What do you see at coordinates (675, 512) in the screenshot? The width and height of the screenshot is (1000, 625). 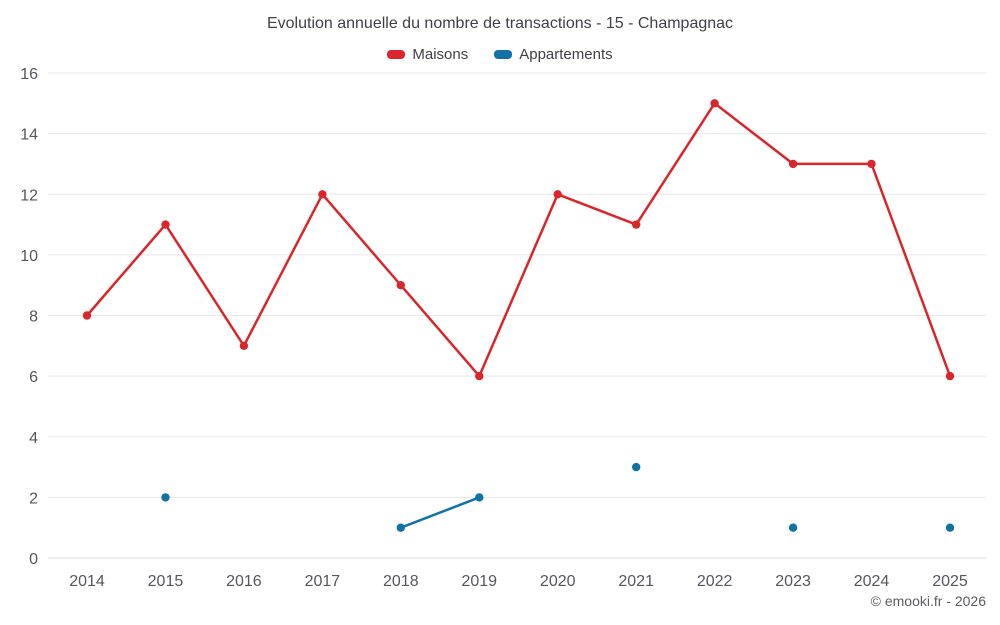 I see `series-line-appartements` at bounding box center [675, 512].